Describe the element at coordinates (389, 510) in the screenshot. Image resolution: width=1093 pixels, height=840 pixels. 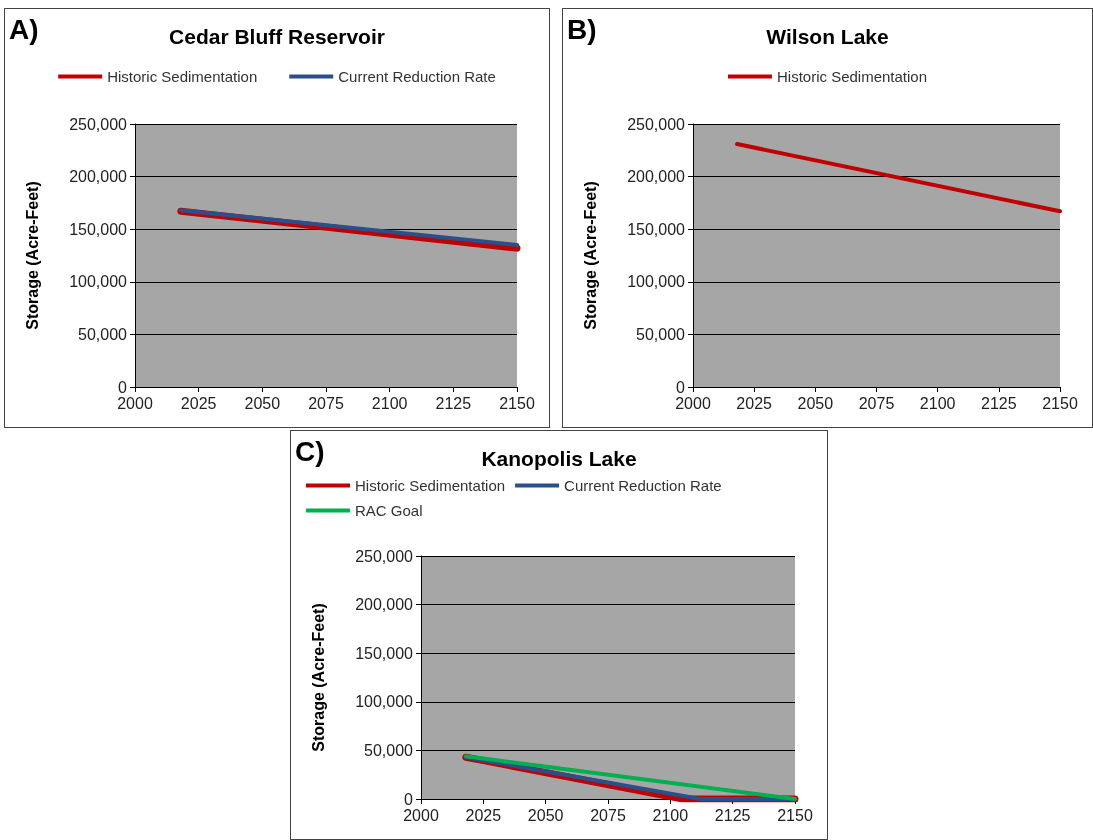
I see `legend-label: RAC Goal` at that location.